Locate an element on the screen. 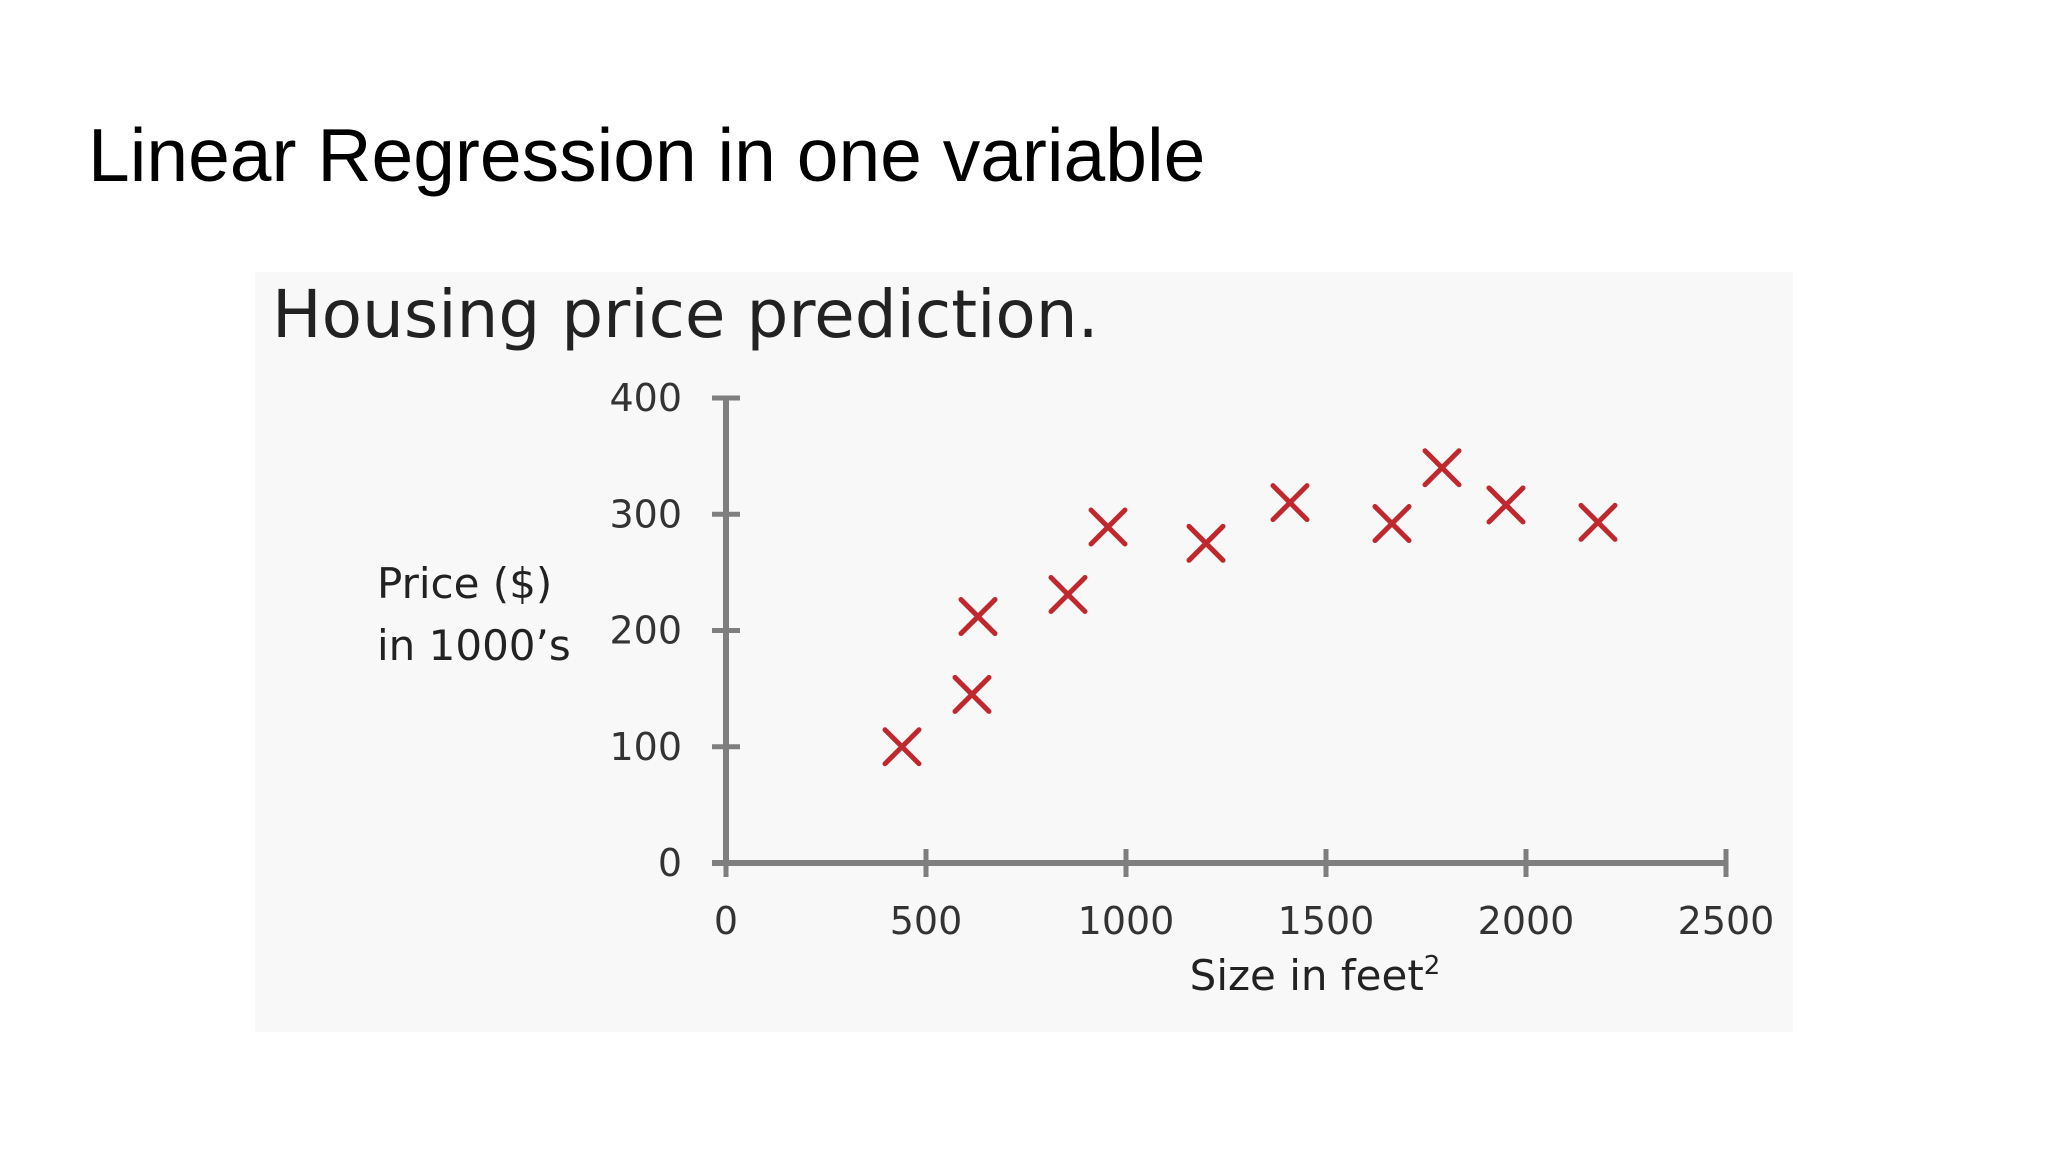  x-axis-label-superscript: 2 is located at coordinates (1432, 966).